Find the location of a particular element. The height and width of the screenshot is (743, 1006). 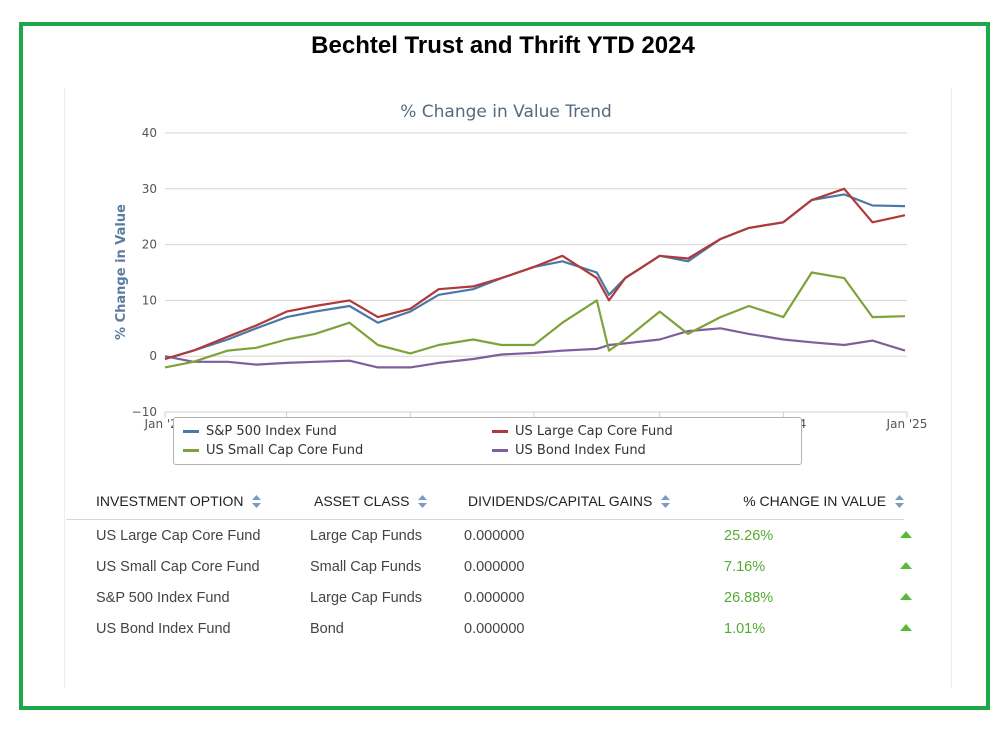

series-line-small-cap is located at coordinates (535, 320).